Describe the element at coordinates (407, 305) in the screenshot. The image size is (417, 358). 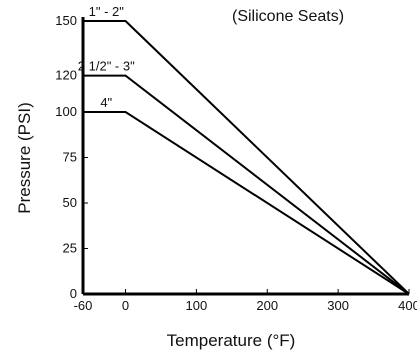
I see `x-tick-label: 400` at that location.